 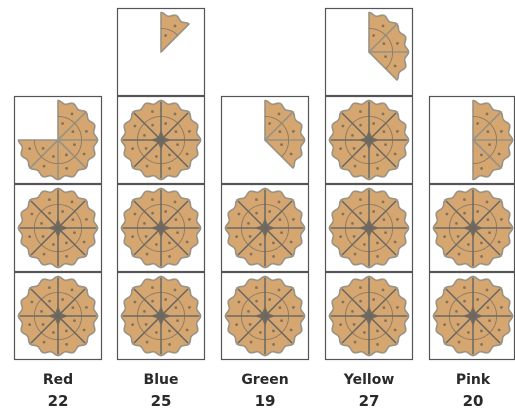 I want to click on pizza-icon-green, so click(x=265, y=228).